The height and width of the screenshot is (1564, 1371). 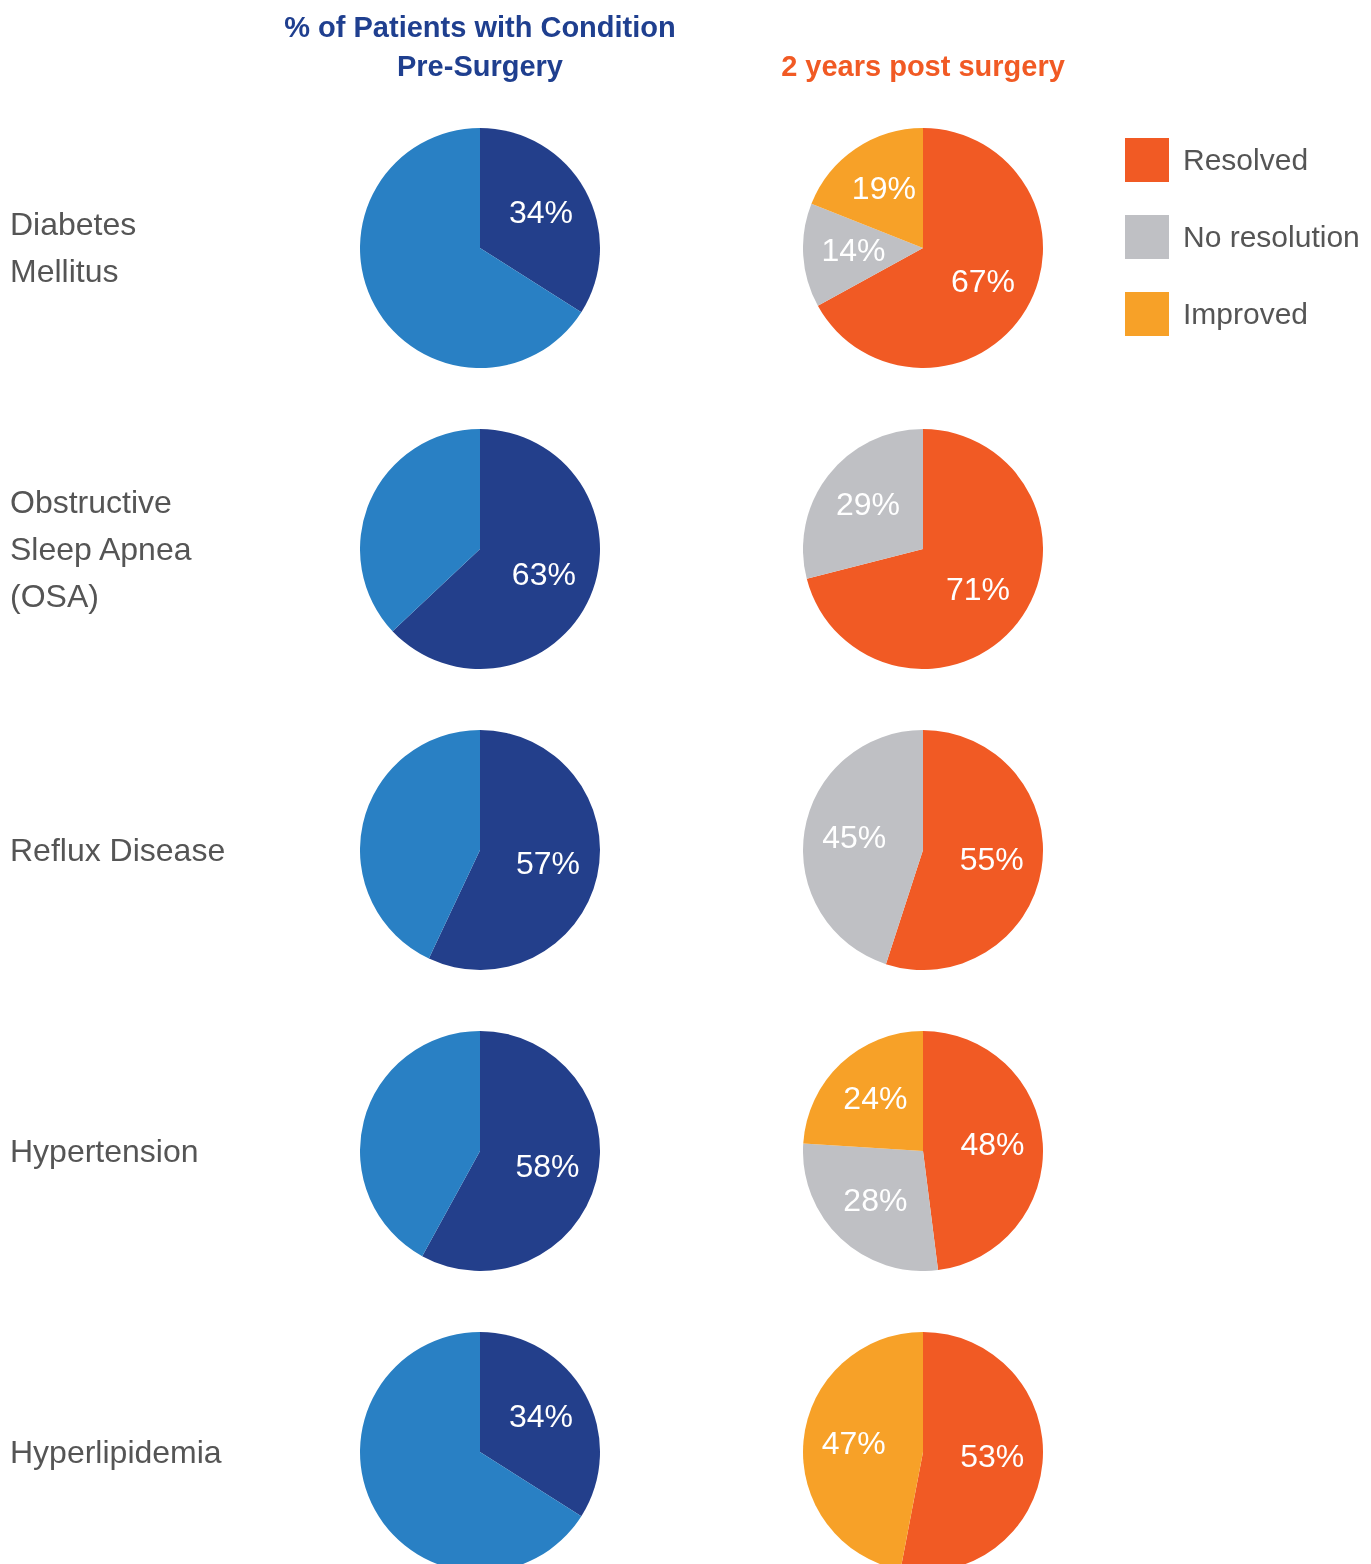 What do you see at coordinates (116, 1452) in the screenshot?
I see `text: Hyperlipidemia` at bounding box center [116, 1452].